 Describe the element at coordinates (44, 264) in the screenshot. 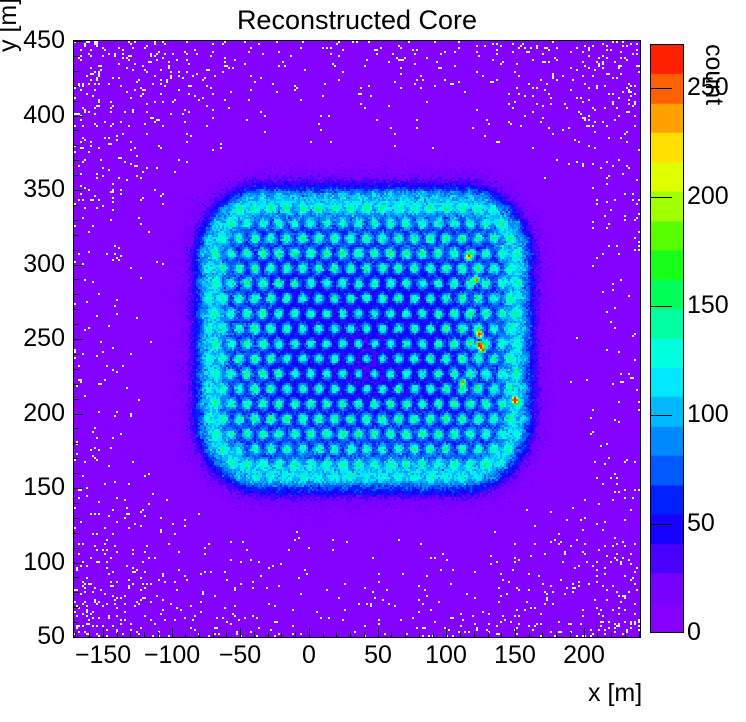

I see `y-axis-tick-label: 300` at that location.